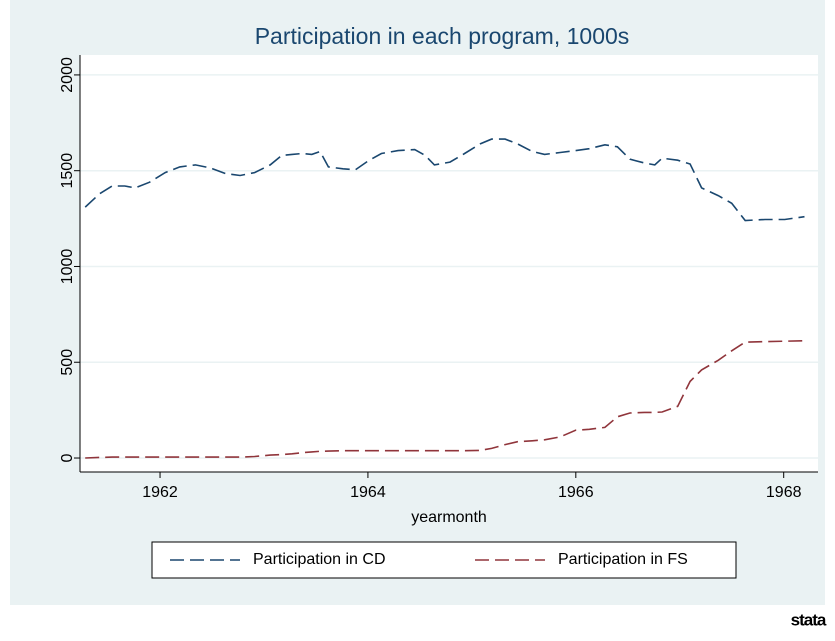 The width and height of the screenshot is (835, 641). I want to click on chart-title: Participation in each program, 1000s, so click(442, 36).